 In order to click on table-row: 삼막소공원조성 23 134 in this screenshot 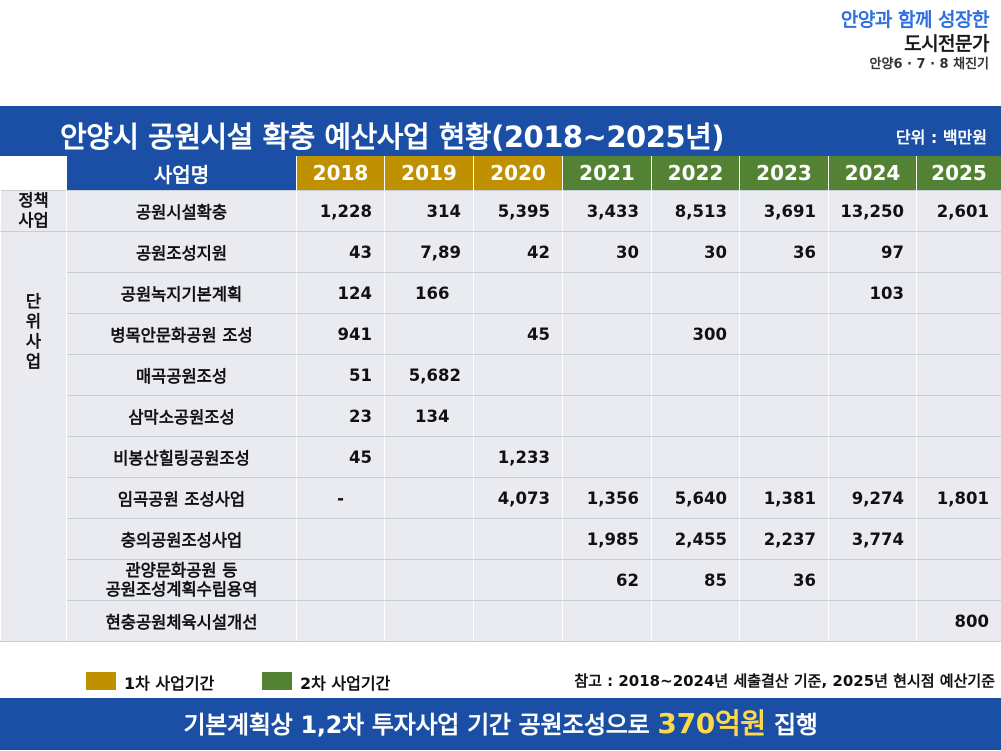, I will do `click(501, 416)`.